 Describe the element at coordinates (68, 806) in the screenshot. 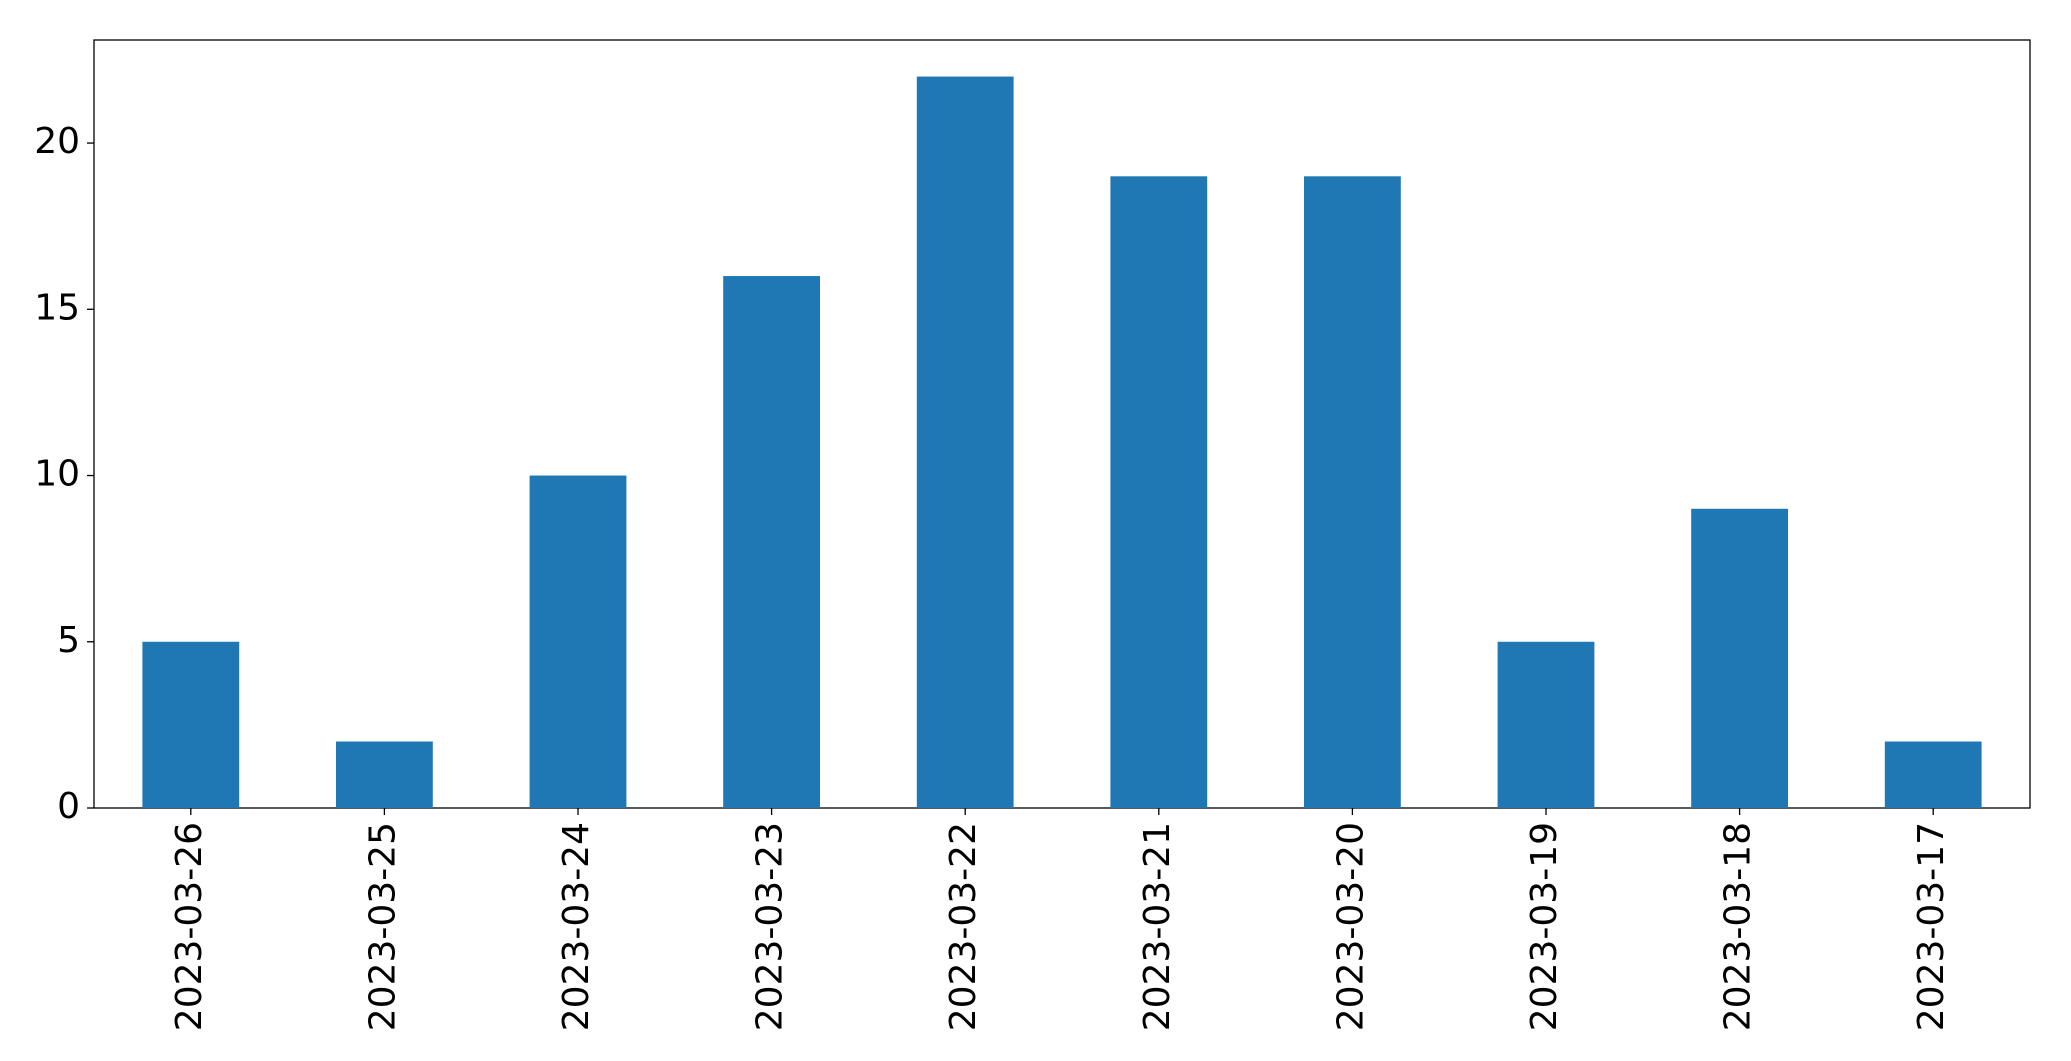

I see `y-tick-label: 0` at that location.